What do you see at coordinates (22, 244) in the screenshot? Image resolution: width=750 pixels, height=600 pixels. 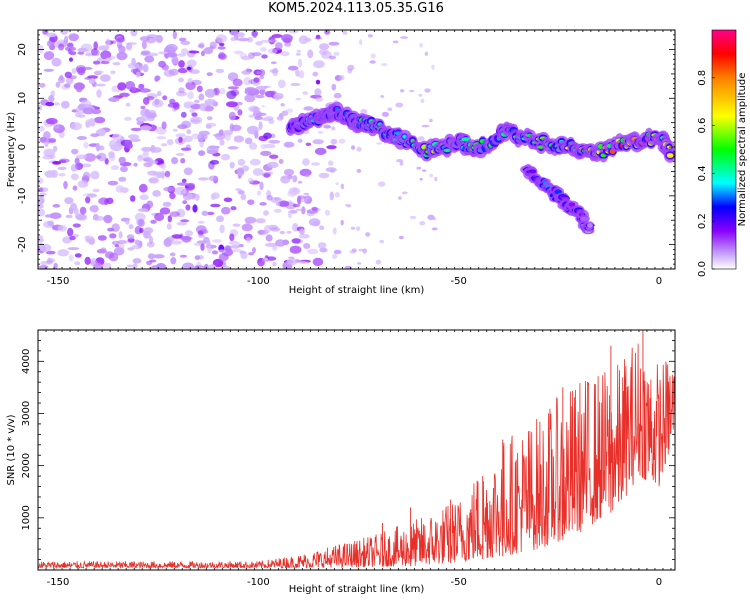 I see `y-tick-label: -20` at bounding box center [22, 244].